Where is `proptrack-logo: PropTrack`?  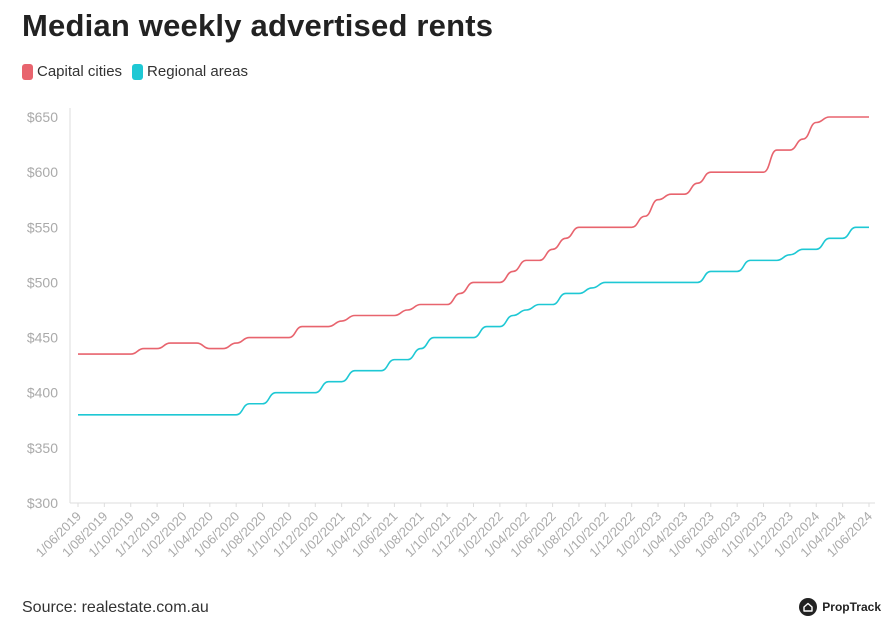 proptrack-logo: PropTrack is located at coordinates (840, 607).